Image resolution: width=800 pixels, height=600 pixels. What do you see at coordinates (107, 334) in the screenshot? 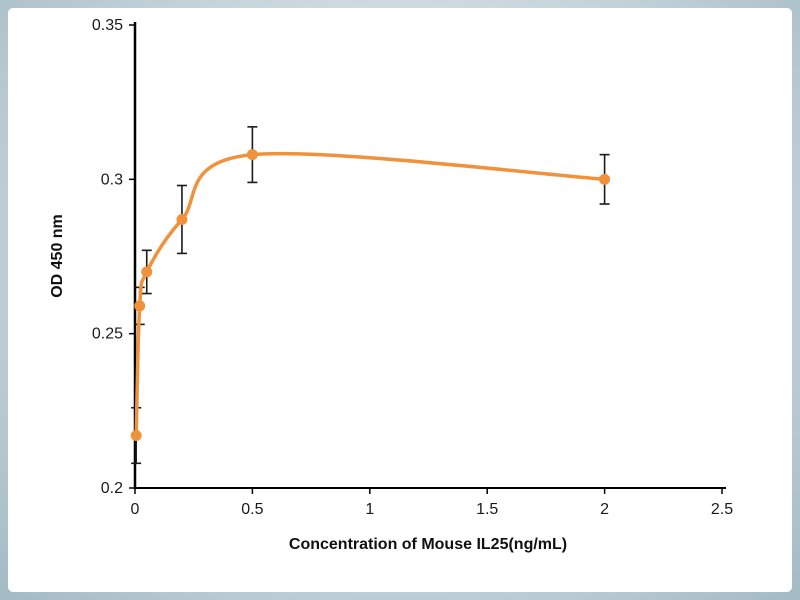
I see `y-tick-label: 0.25` at bounding box center [107, 334].